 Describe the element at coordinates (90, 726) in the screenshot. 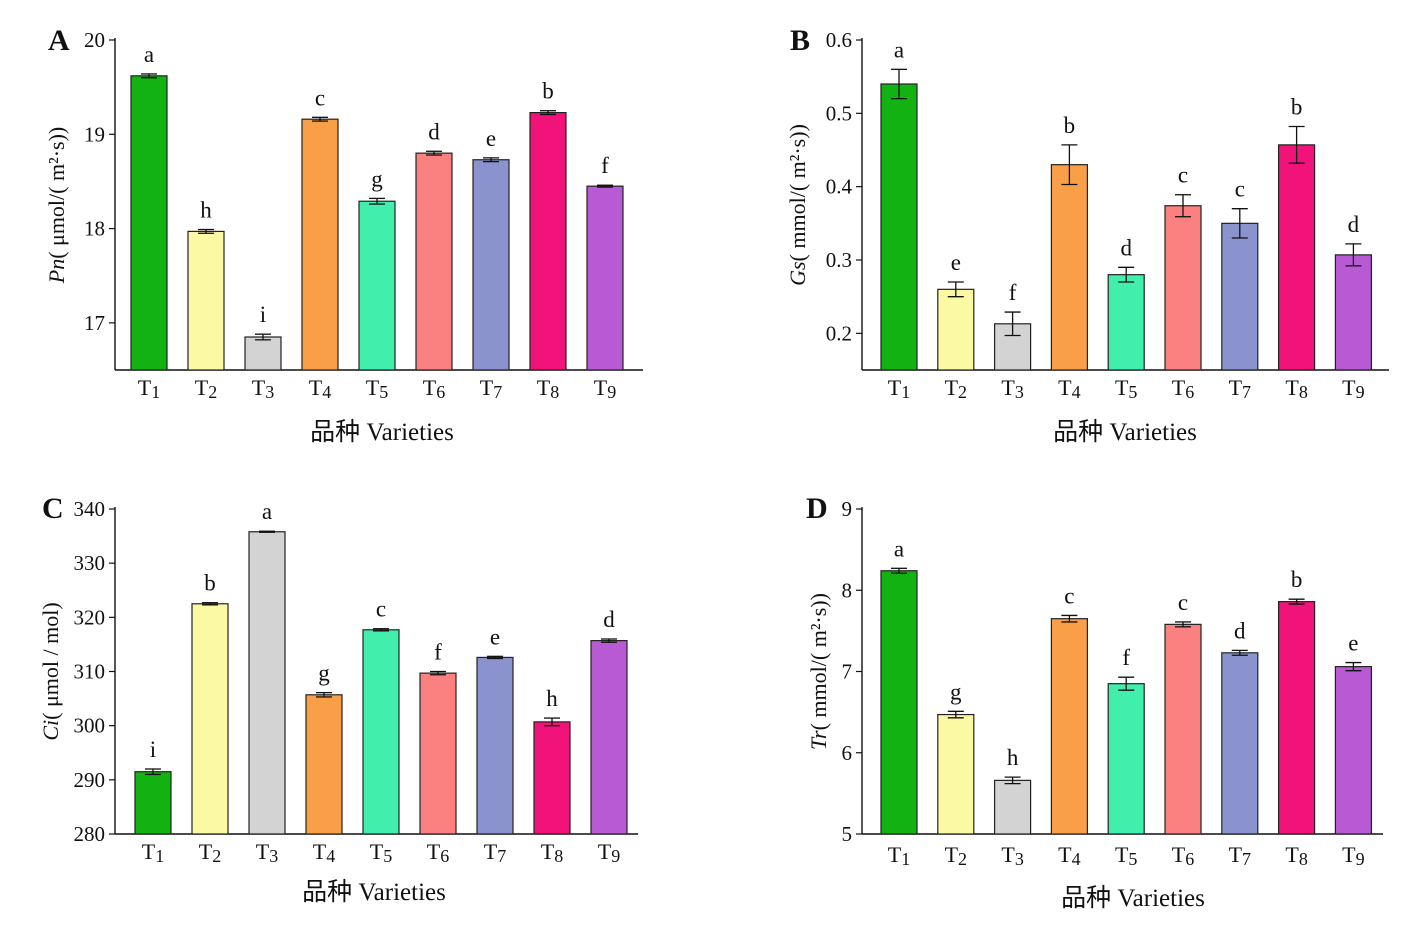

I see `y-tick-label: 300` at that location.